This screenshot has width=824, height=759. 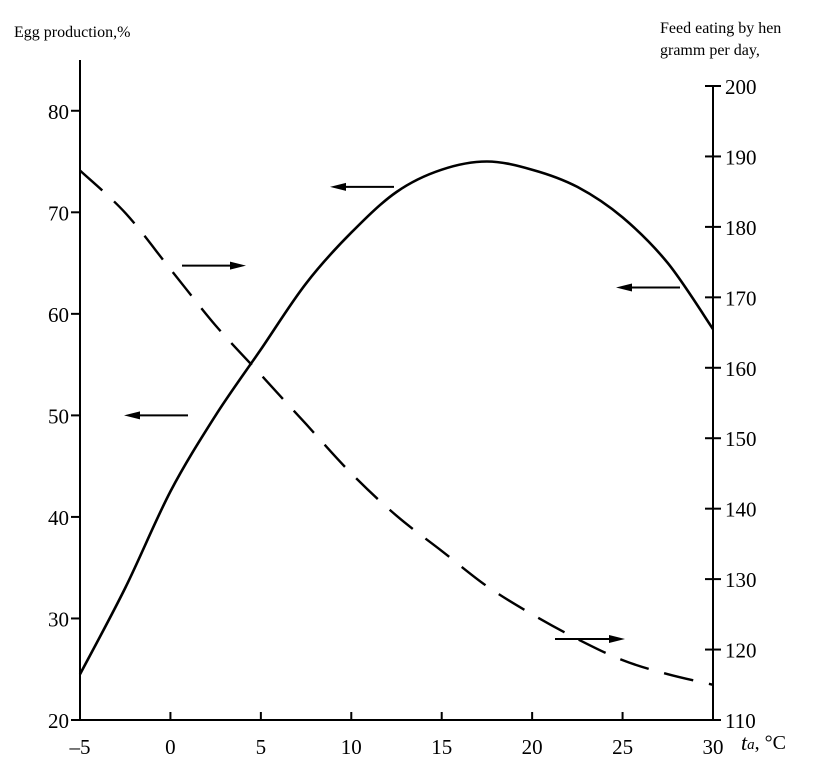 I want to click on left-axis-title: Egg production,%, so click(x=72, y=32).